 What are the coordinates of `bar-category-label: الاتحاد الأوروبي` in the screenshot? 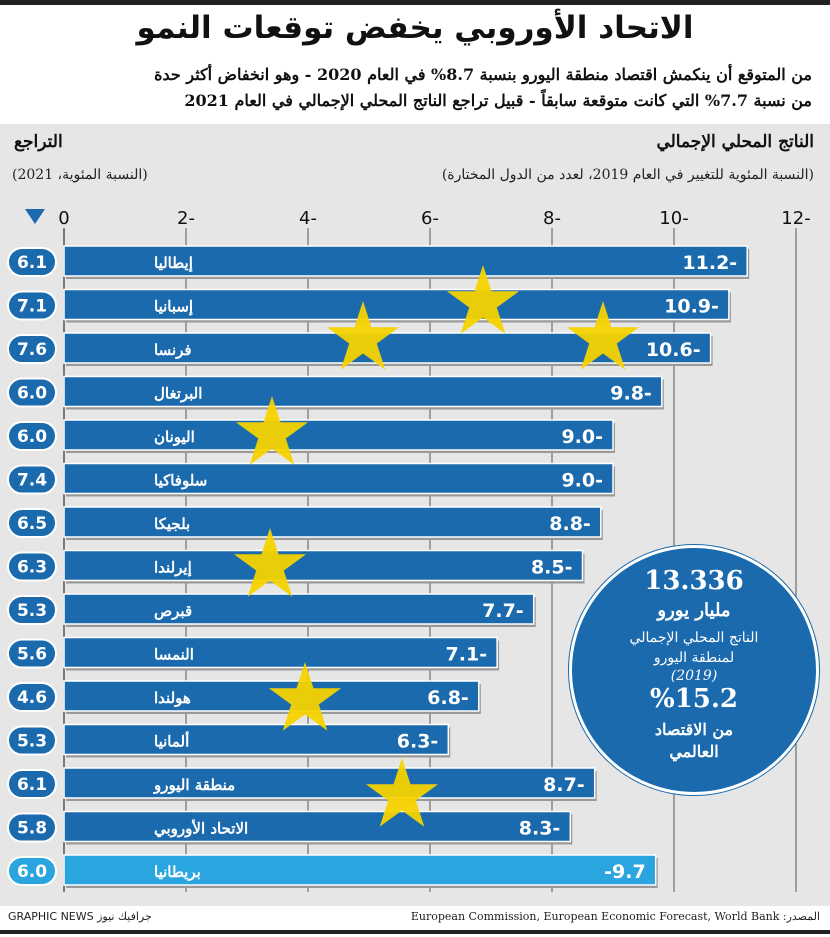 It's located at (201, 829).